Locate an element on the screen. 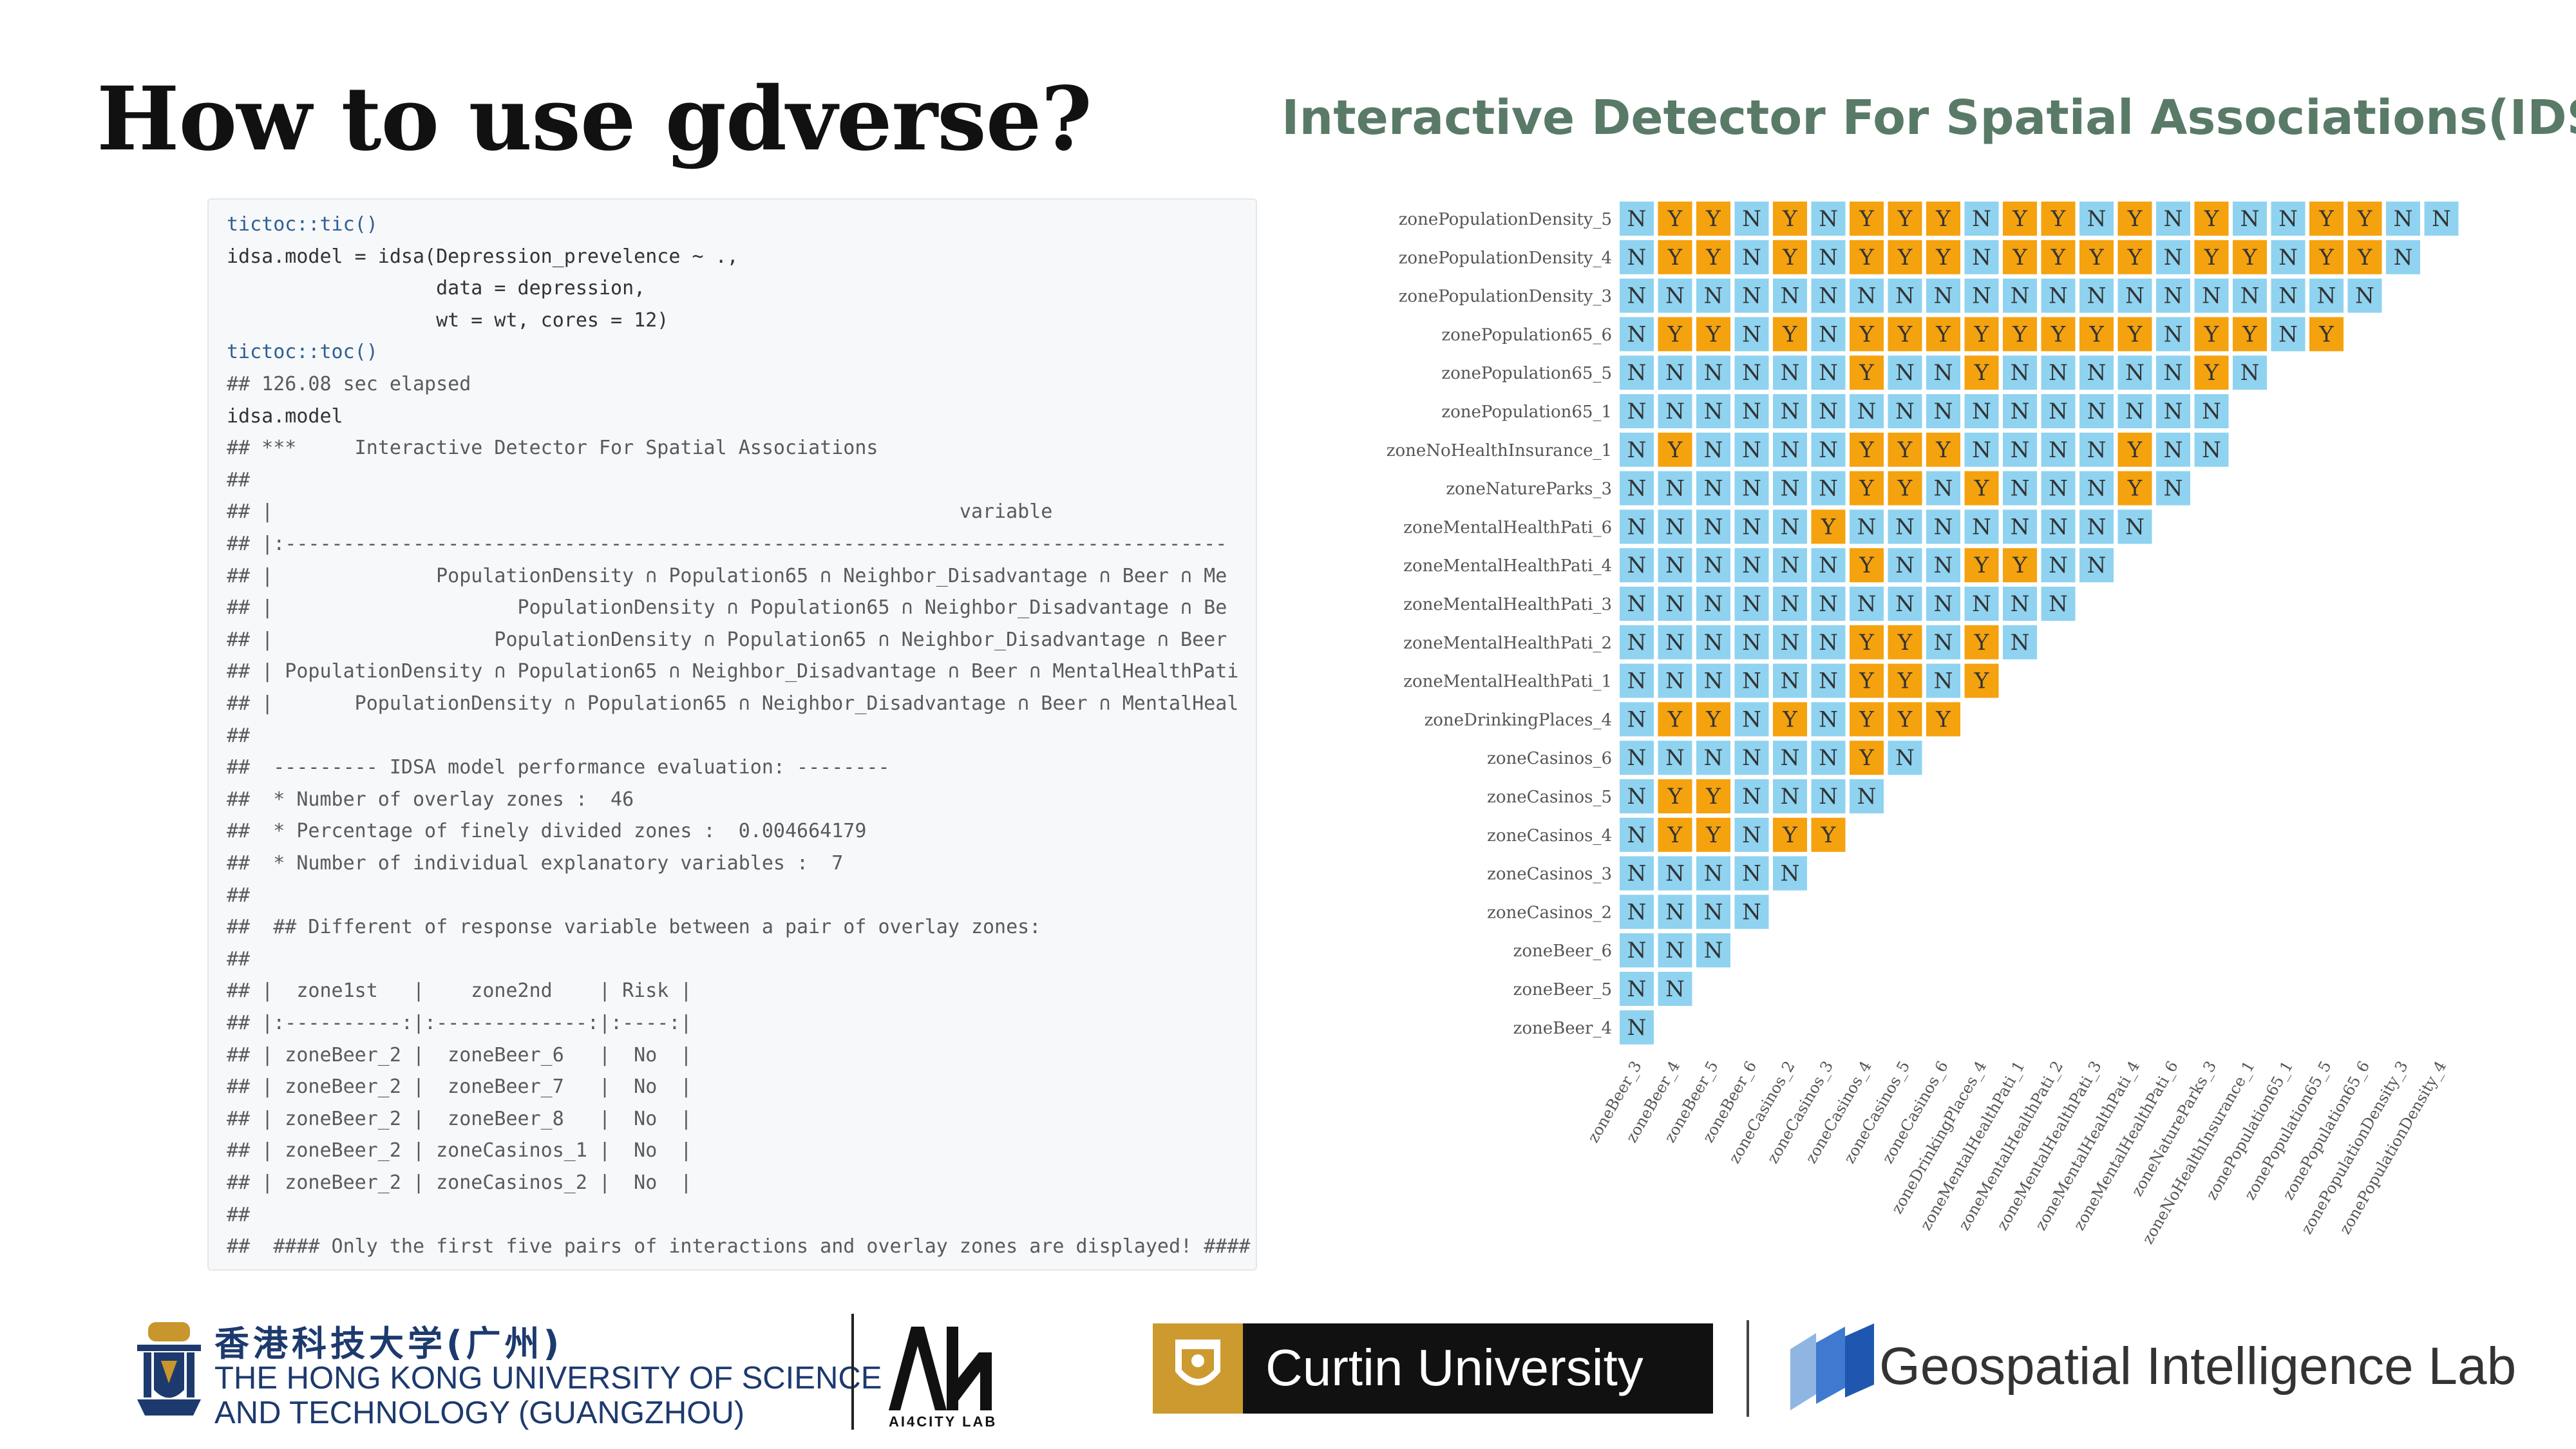 The width and height of the screenshot is (2576, 1449). row-label: zoneCasinos_2 is located at coordinates (1549, 912).